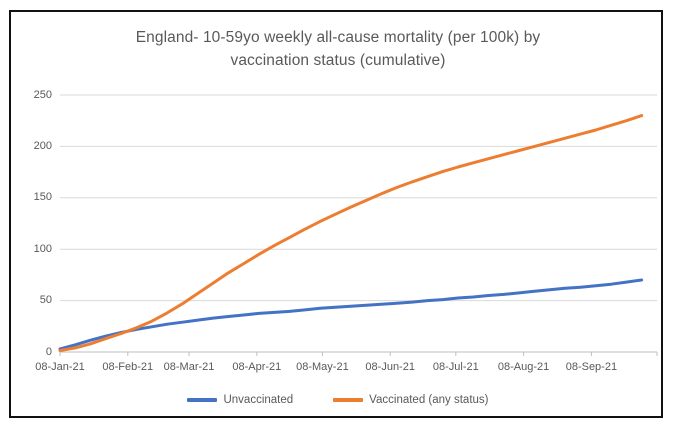  What do you see at coordinates (591, 367) in the screenshot?
I see `x-axis-tick-label: 08-Sep-21` at bounding box center [591, 367].